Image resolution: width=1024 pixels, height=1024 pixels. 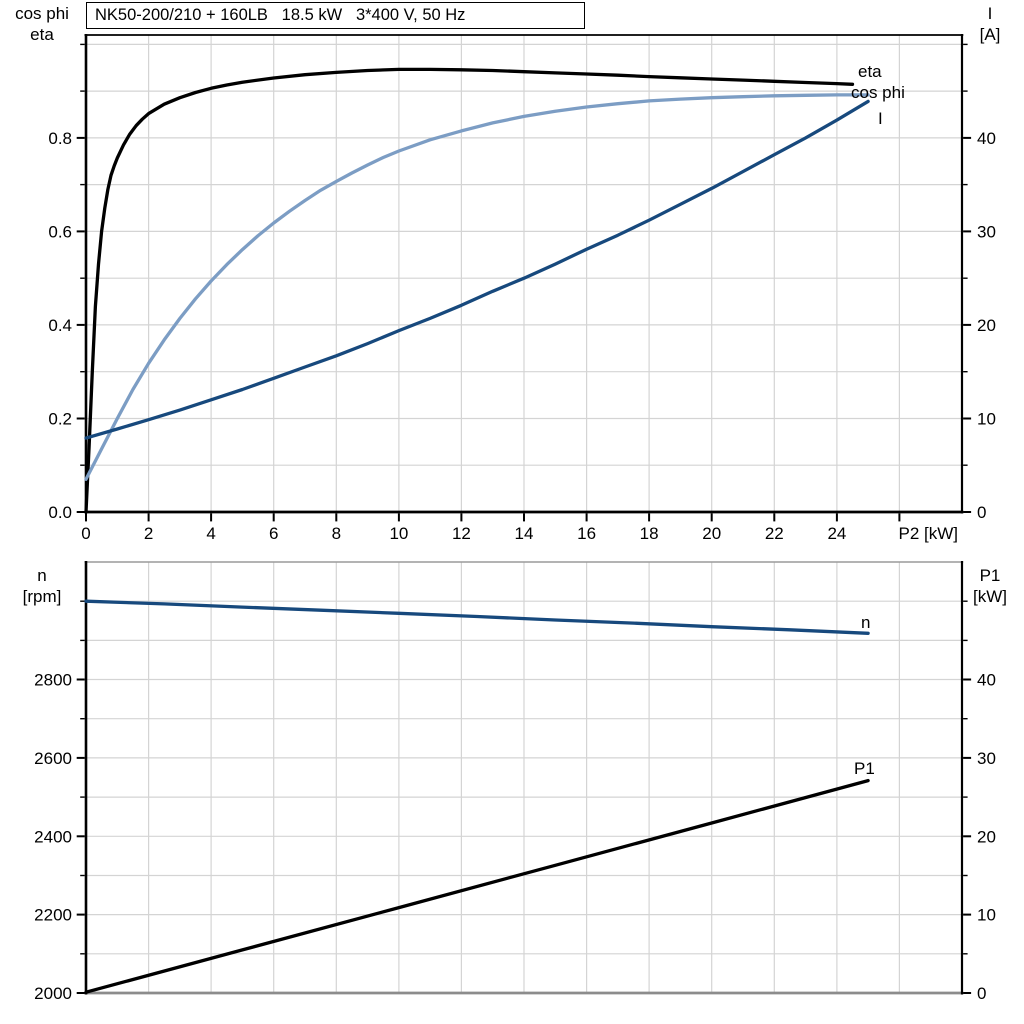 What do you see at coordinates (42, 596) in the screenshot?
I see `axis-title-speed-unit: [rpm]` at bounding box center [42, 596].